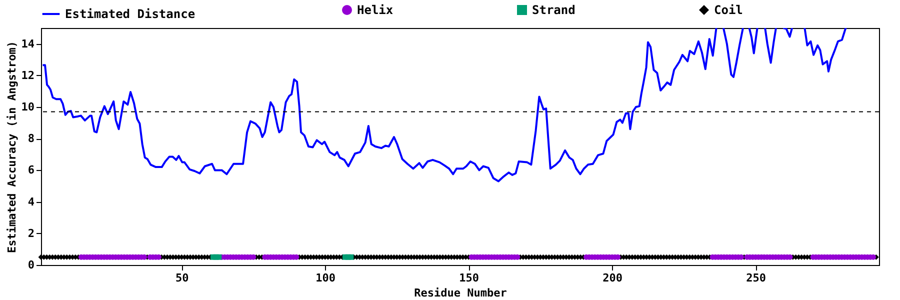 The width and height of the screenshot is (900, 300). What do you see at coordinates (326, 278) in the screenshot?
I see `x-tick-label: 100` at bounding box center [326, 278].